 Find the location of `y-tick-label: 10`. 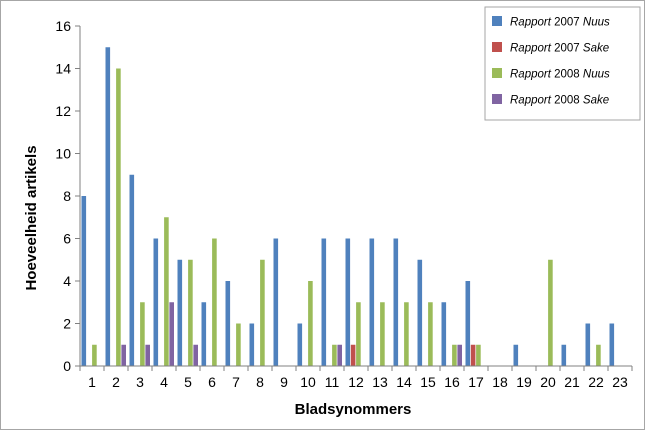

y-tick-label: 10 is located at coordinates (63, 154).